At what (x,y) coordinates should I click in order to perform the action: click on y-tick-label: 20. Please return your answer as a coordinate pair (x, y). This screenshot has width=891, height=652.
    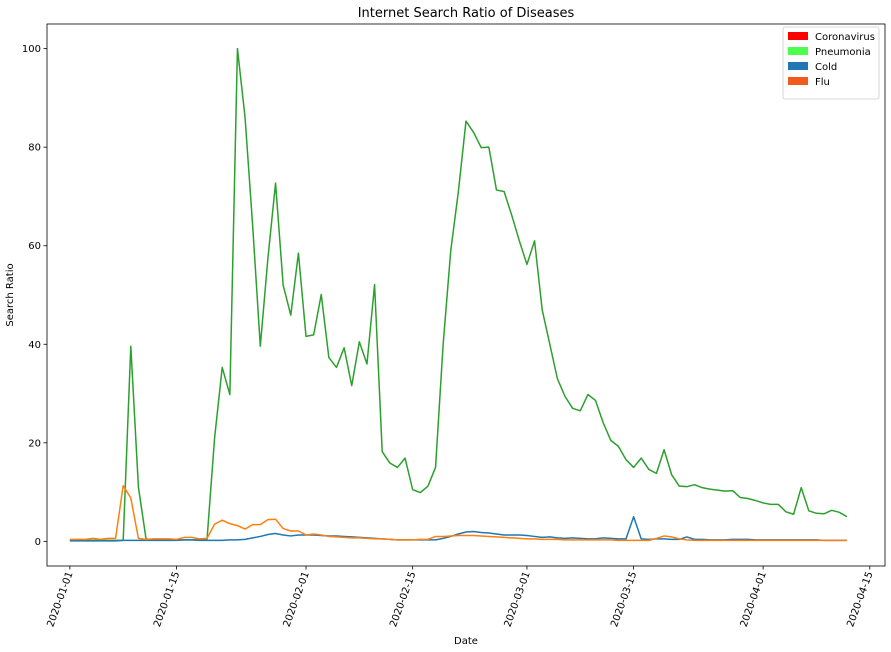
    Looking at the image, I should click on (34, 443).